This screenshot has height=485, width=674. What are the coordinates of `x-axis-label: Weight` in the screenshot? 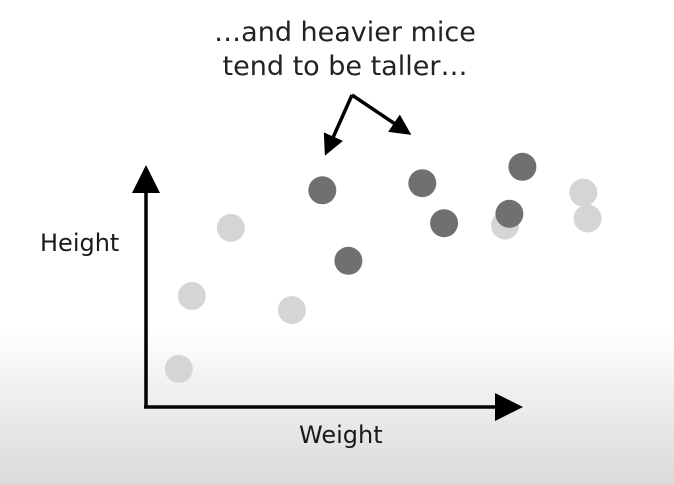 It's located at (341, 435).